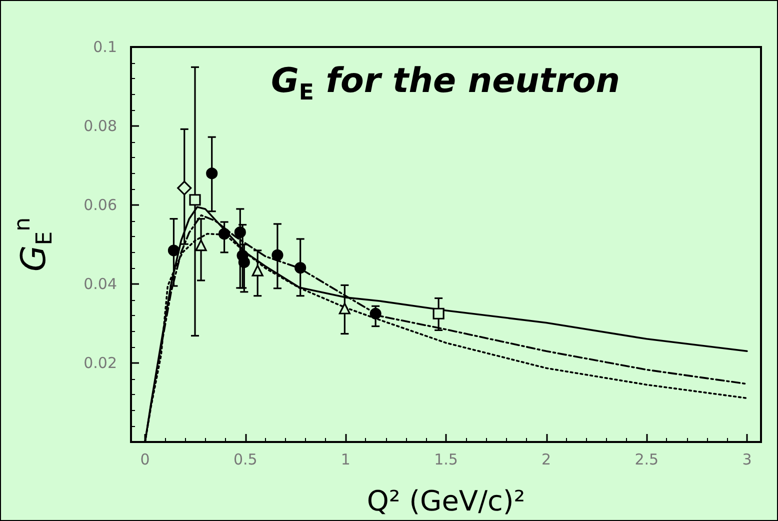 The width and height of the screenshot is (778, 521). Describe the element at coordinates (345, 459) in the screenshot. I see `x-tick-label: 1` at that location.